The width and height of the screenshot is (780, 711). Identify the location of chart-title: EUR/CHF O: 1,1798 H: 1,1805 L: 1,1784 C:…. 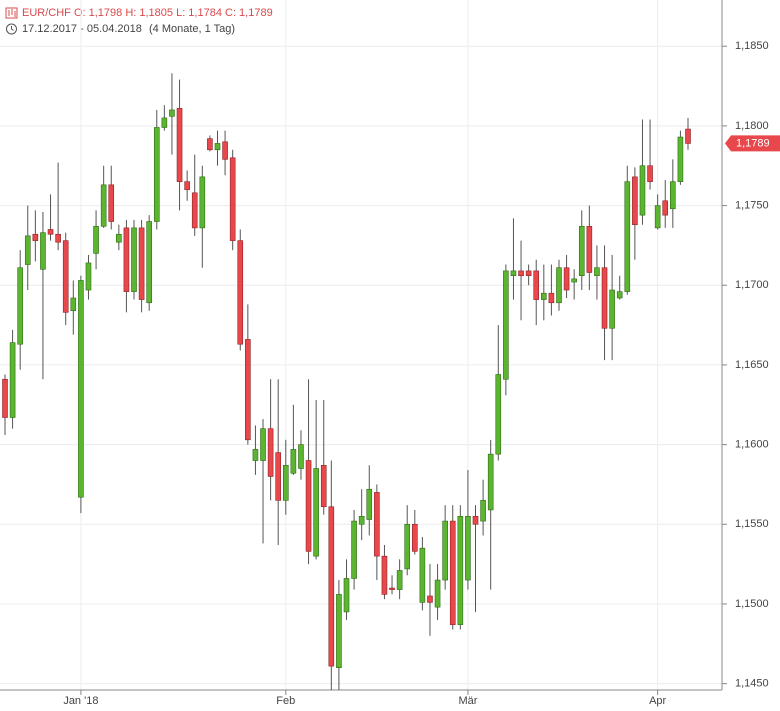
(147, 13).